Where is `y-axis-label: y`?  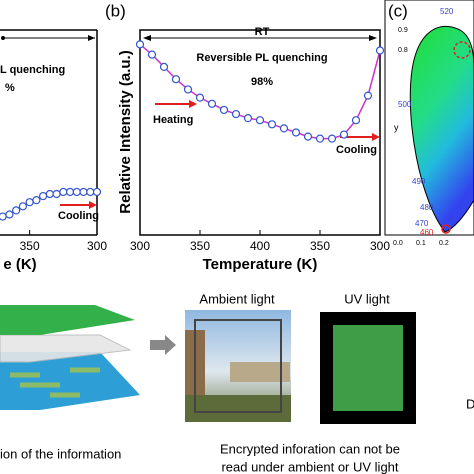
y-axis-label: y is located at coordinates (396, 127).